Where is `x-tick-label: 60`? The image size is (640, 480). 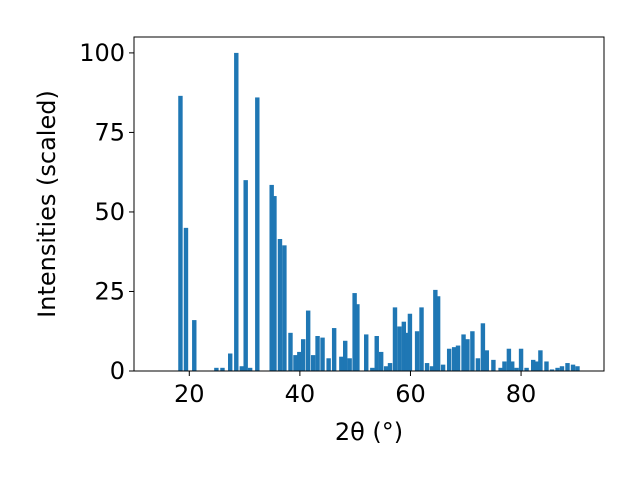
x-tick-label: 60 is located at coordinates (410, 394).